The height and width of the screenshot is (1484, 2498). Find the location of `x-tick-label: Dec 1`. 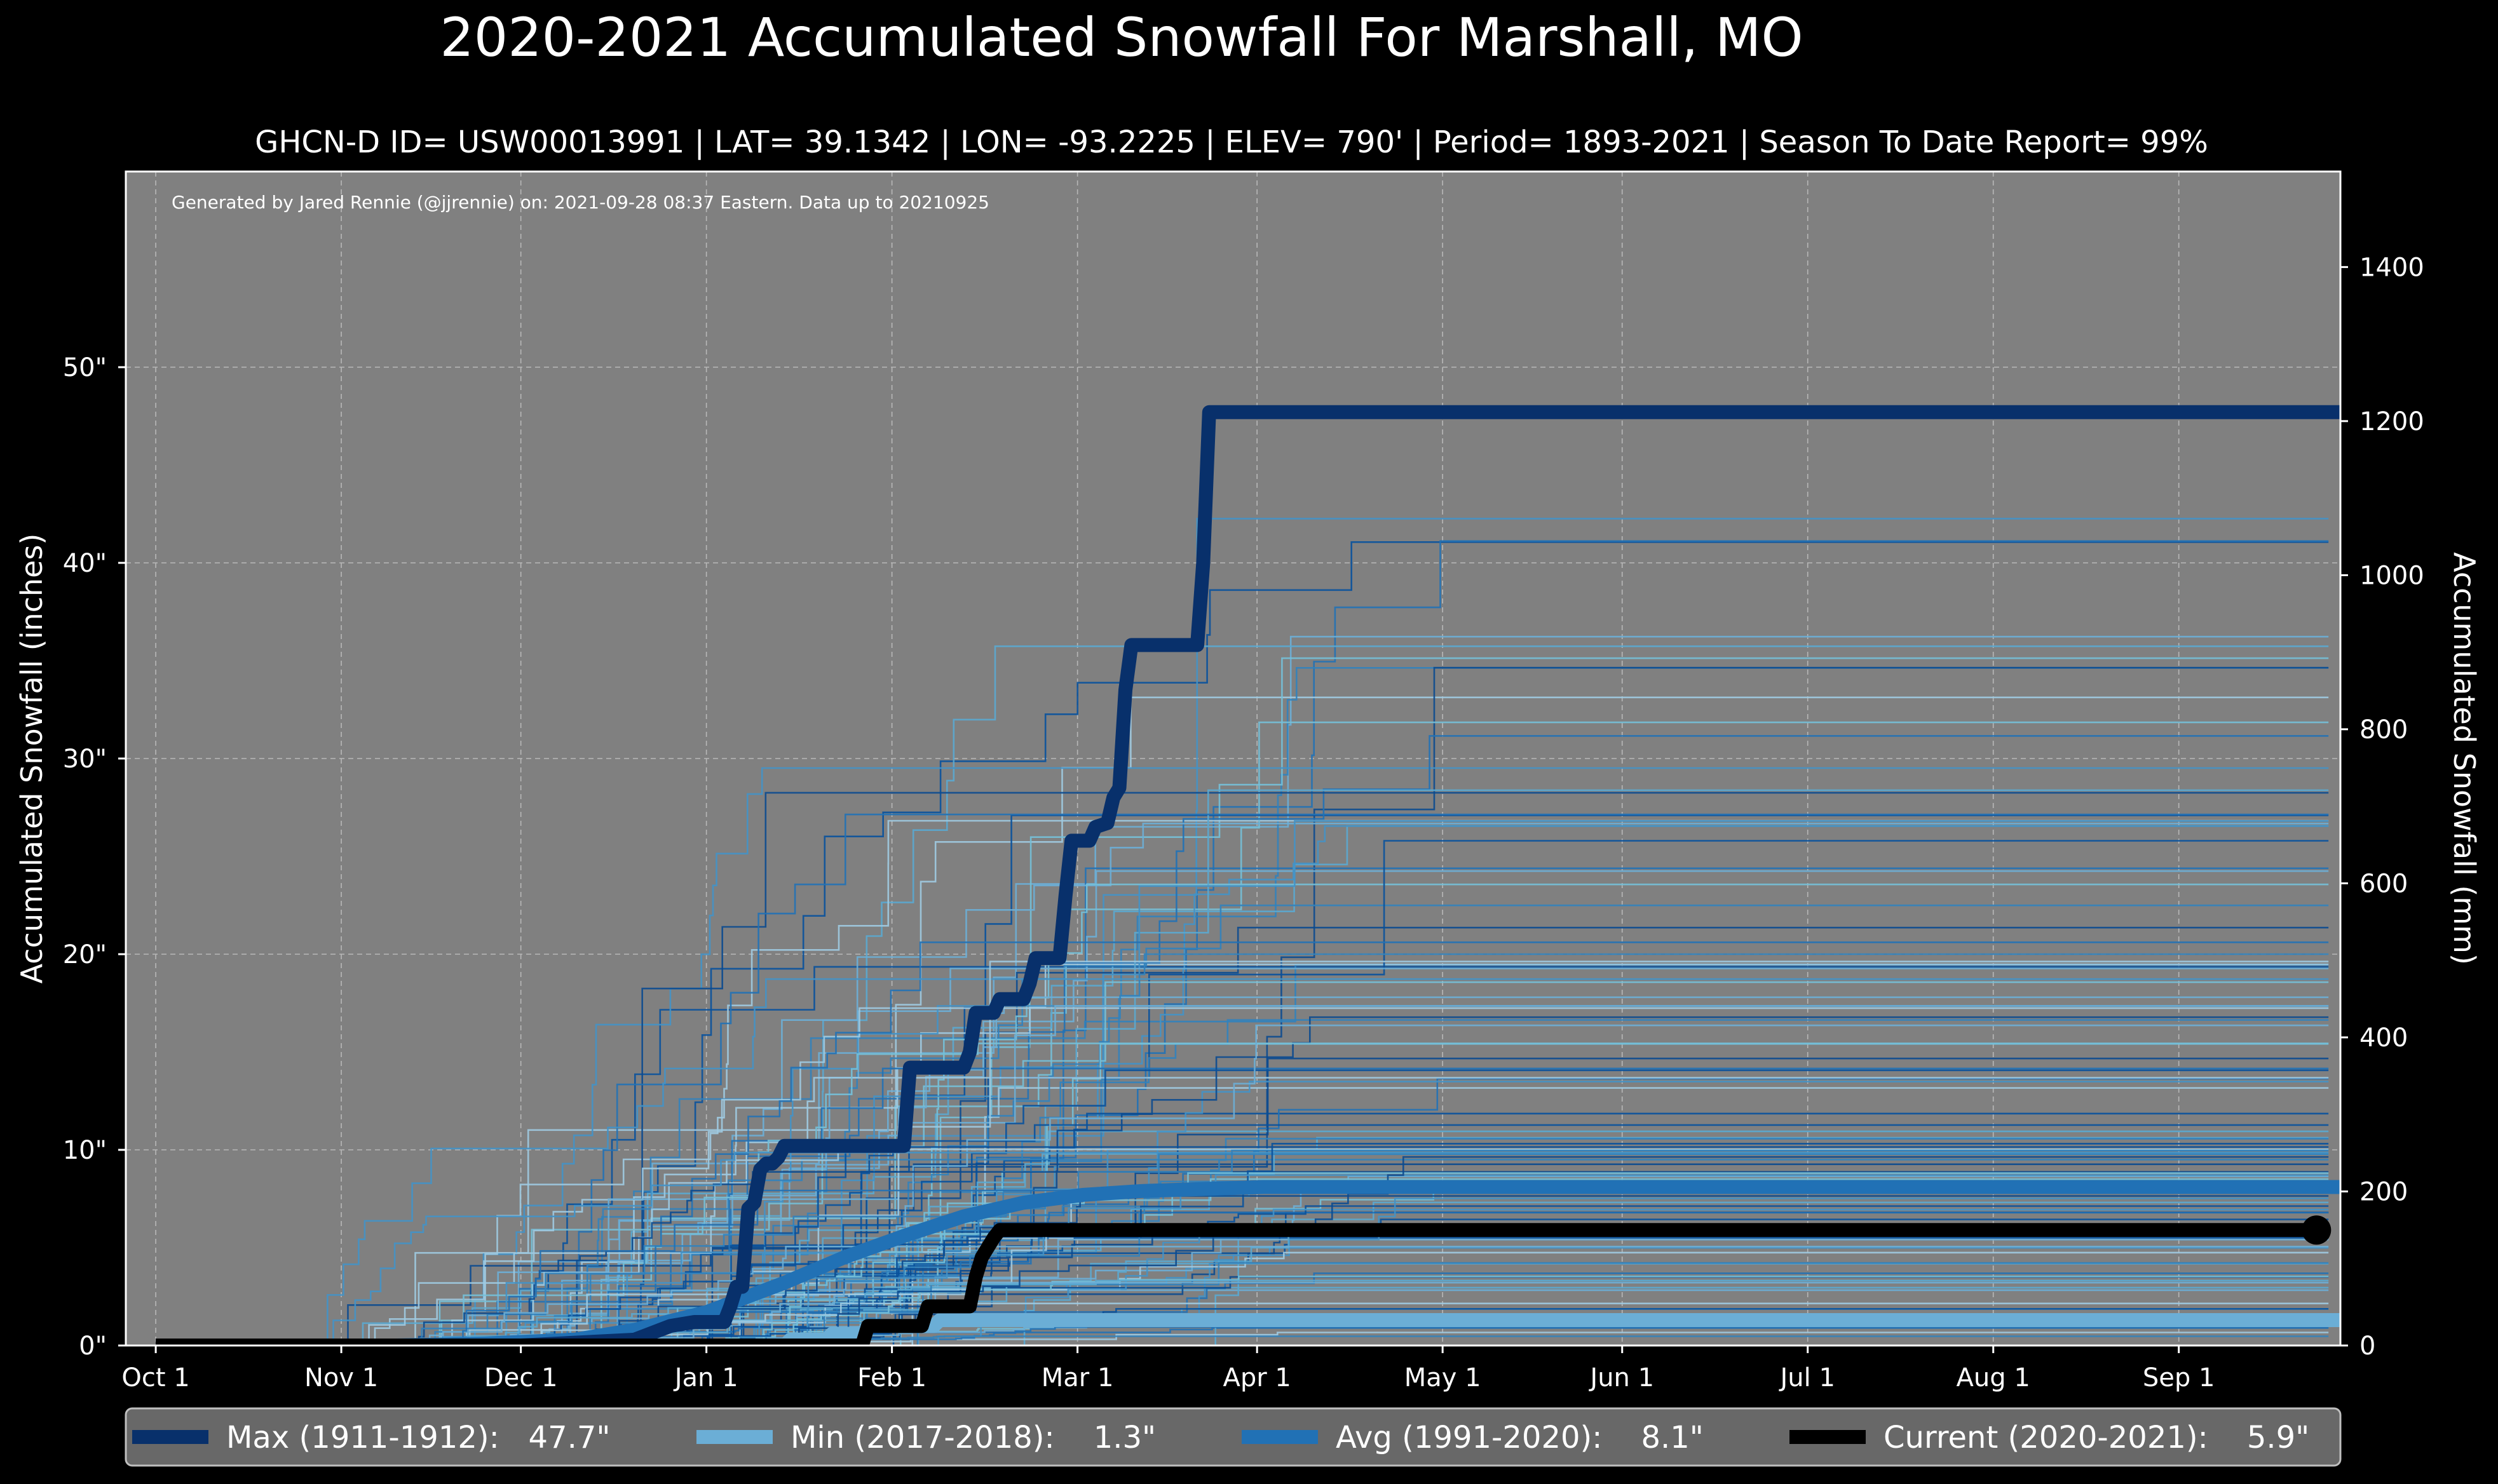

x-tick-label: Dec 1 is located at coordinates (521, 1378).